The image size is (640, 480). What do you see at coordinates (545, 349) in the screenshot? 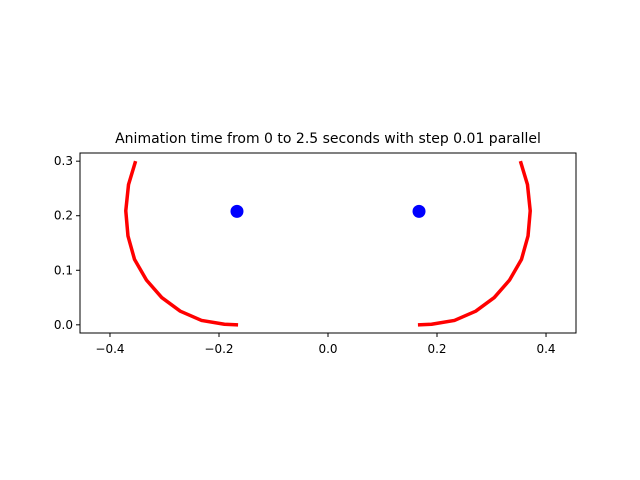
I see `x-tick-label: 0.4` at bounding box center [545, 349].